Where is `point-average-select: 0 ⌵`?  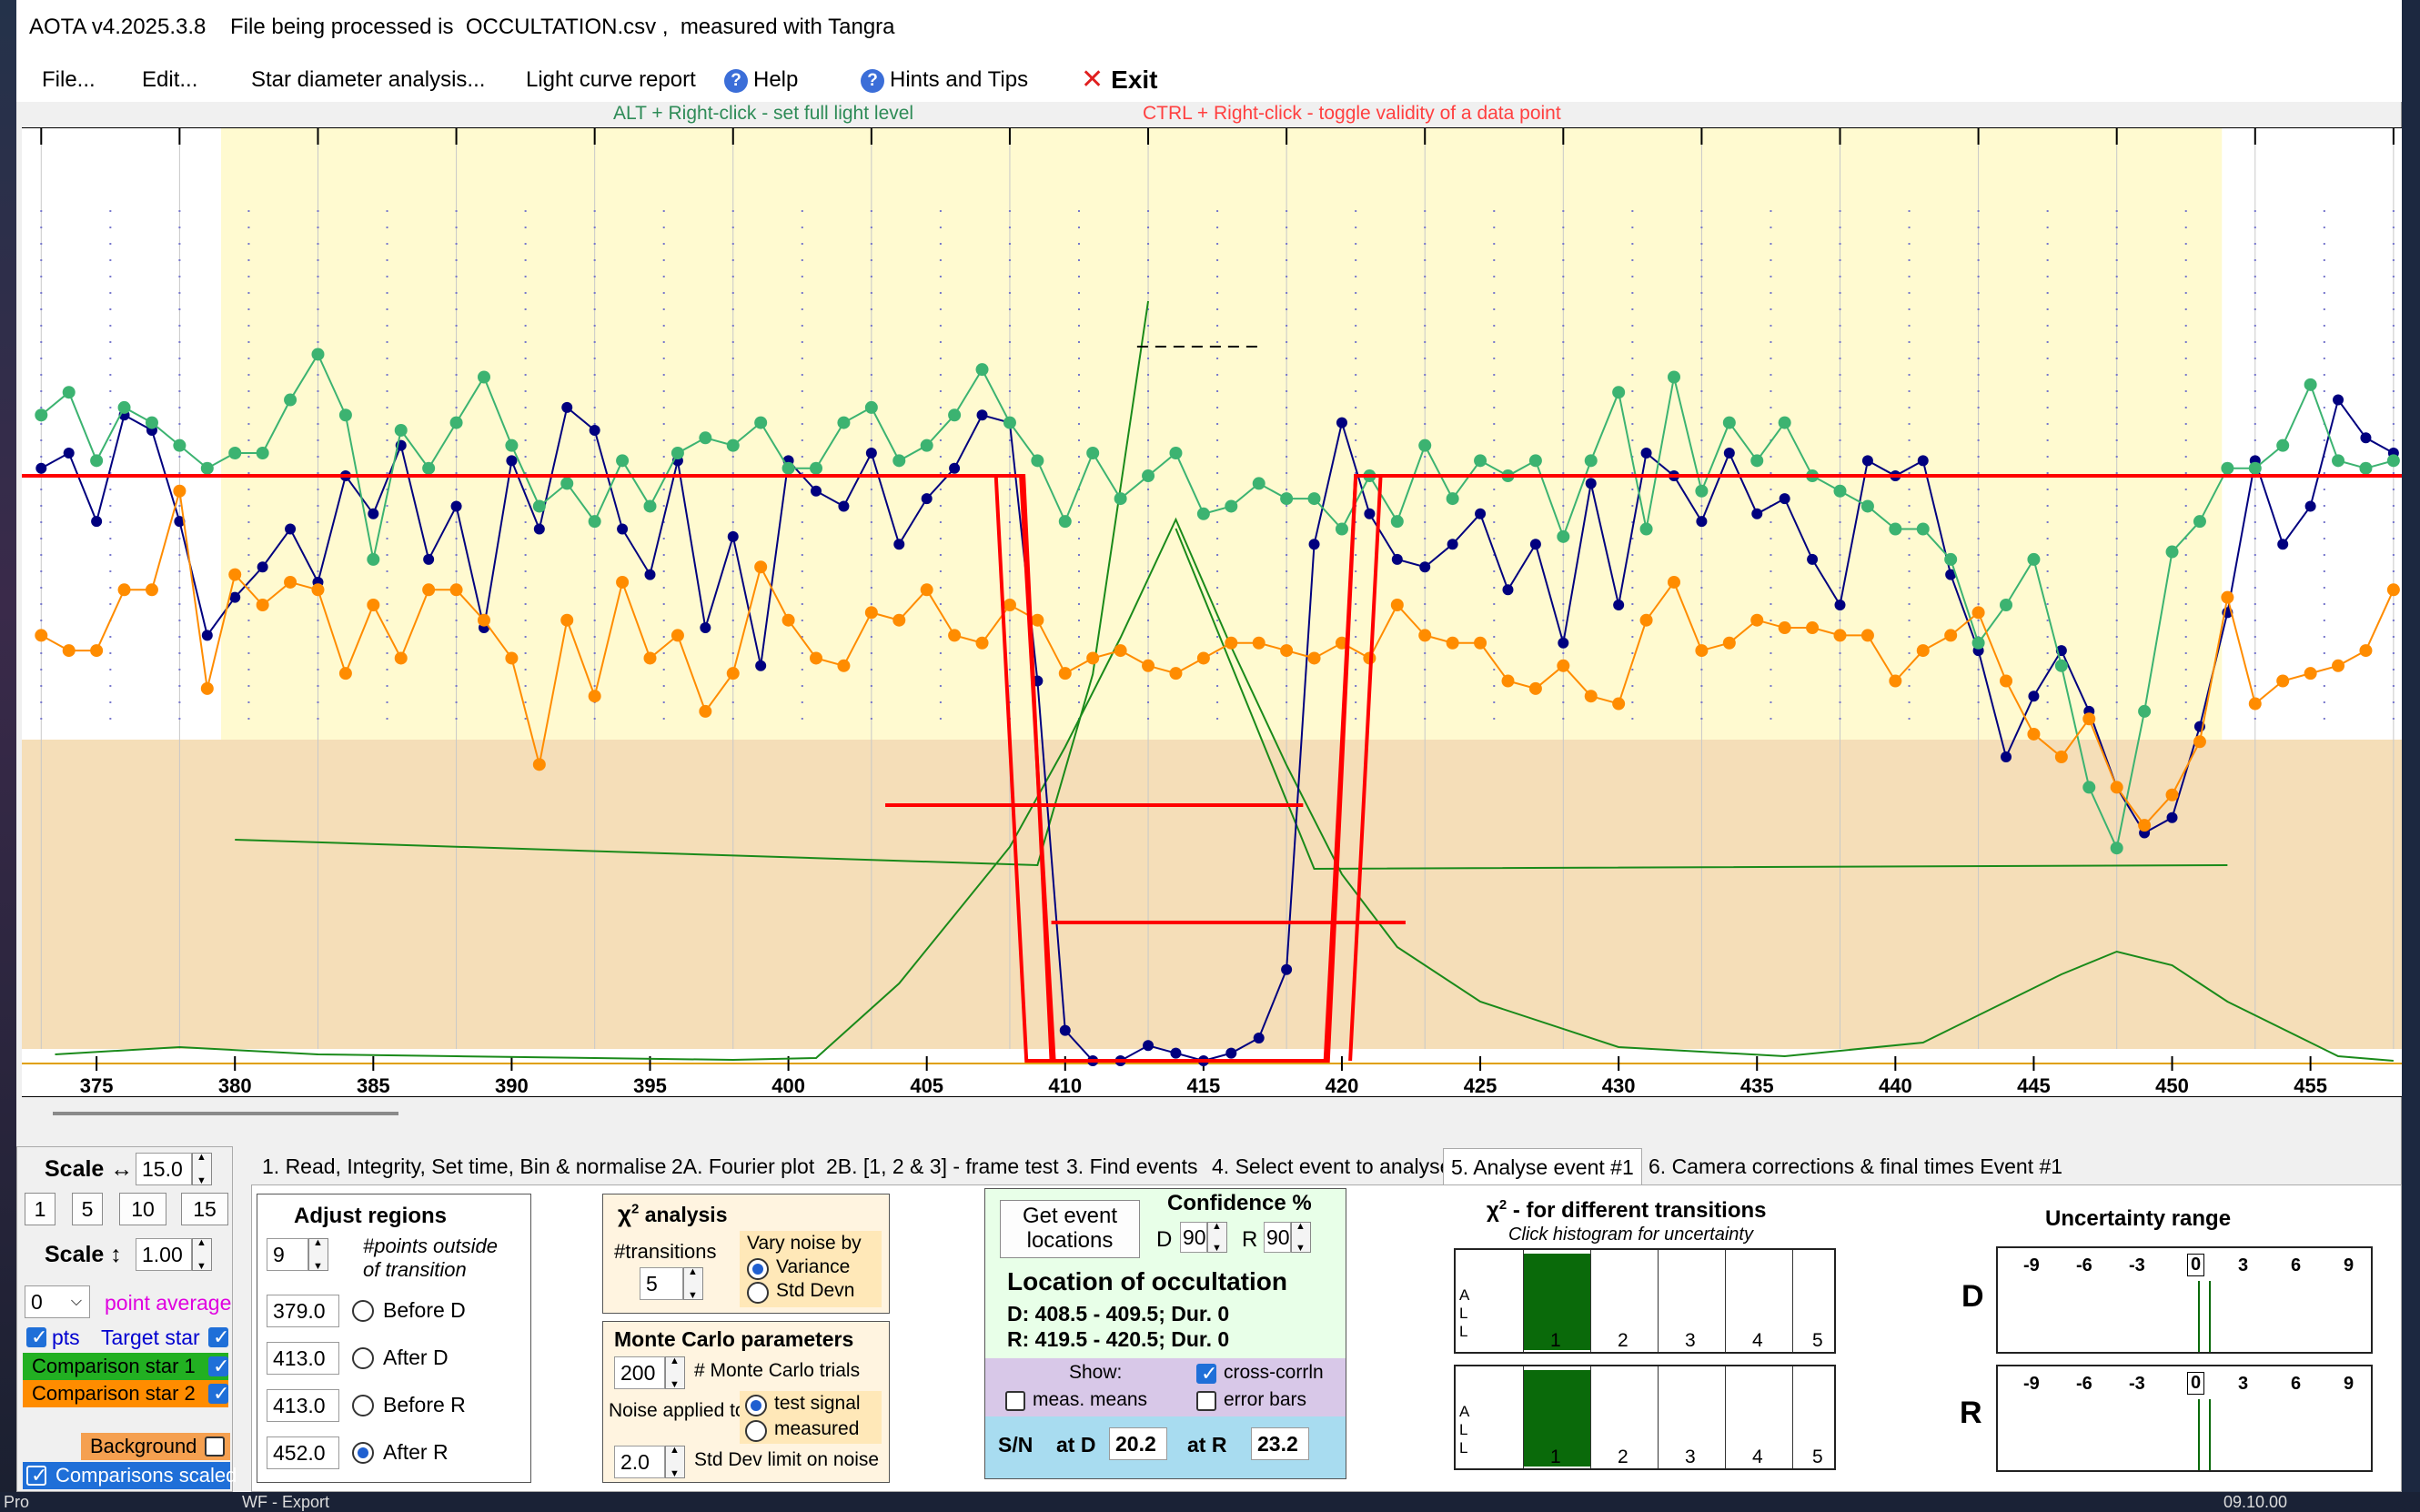 point-average-select: 0 ⌵ is located at coordinates (57, 1302).